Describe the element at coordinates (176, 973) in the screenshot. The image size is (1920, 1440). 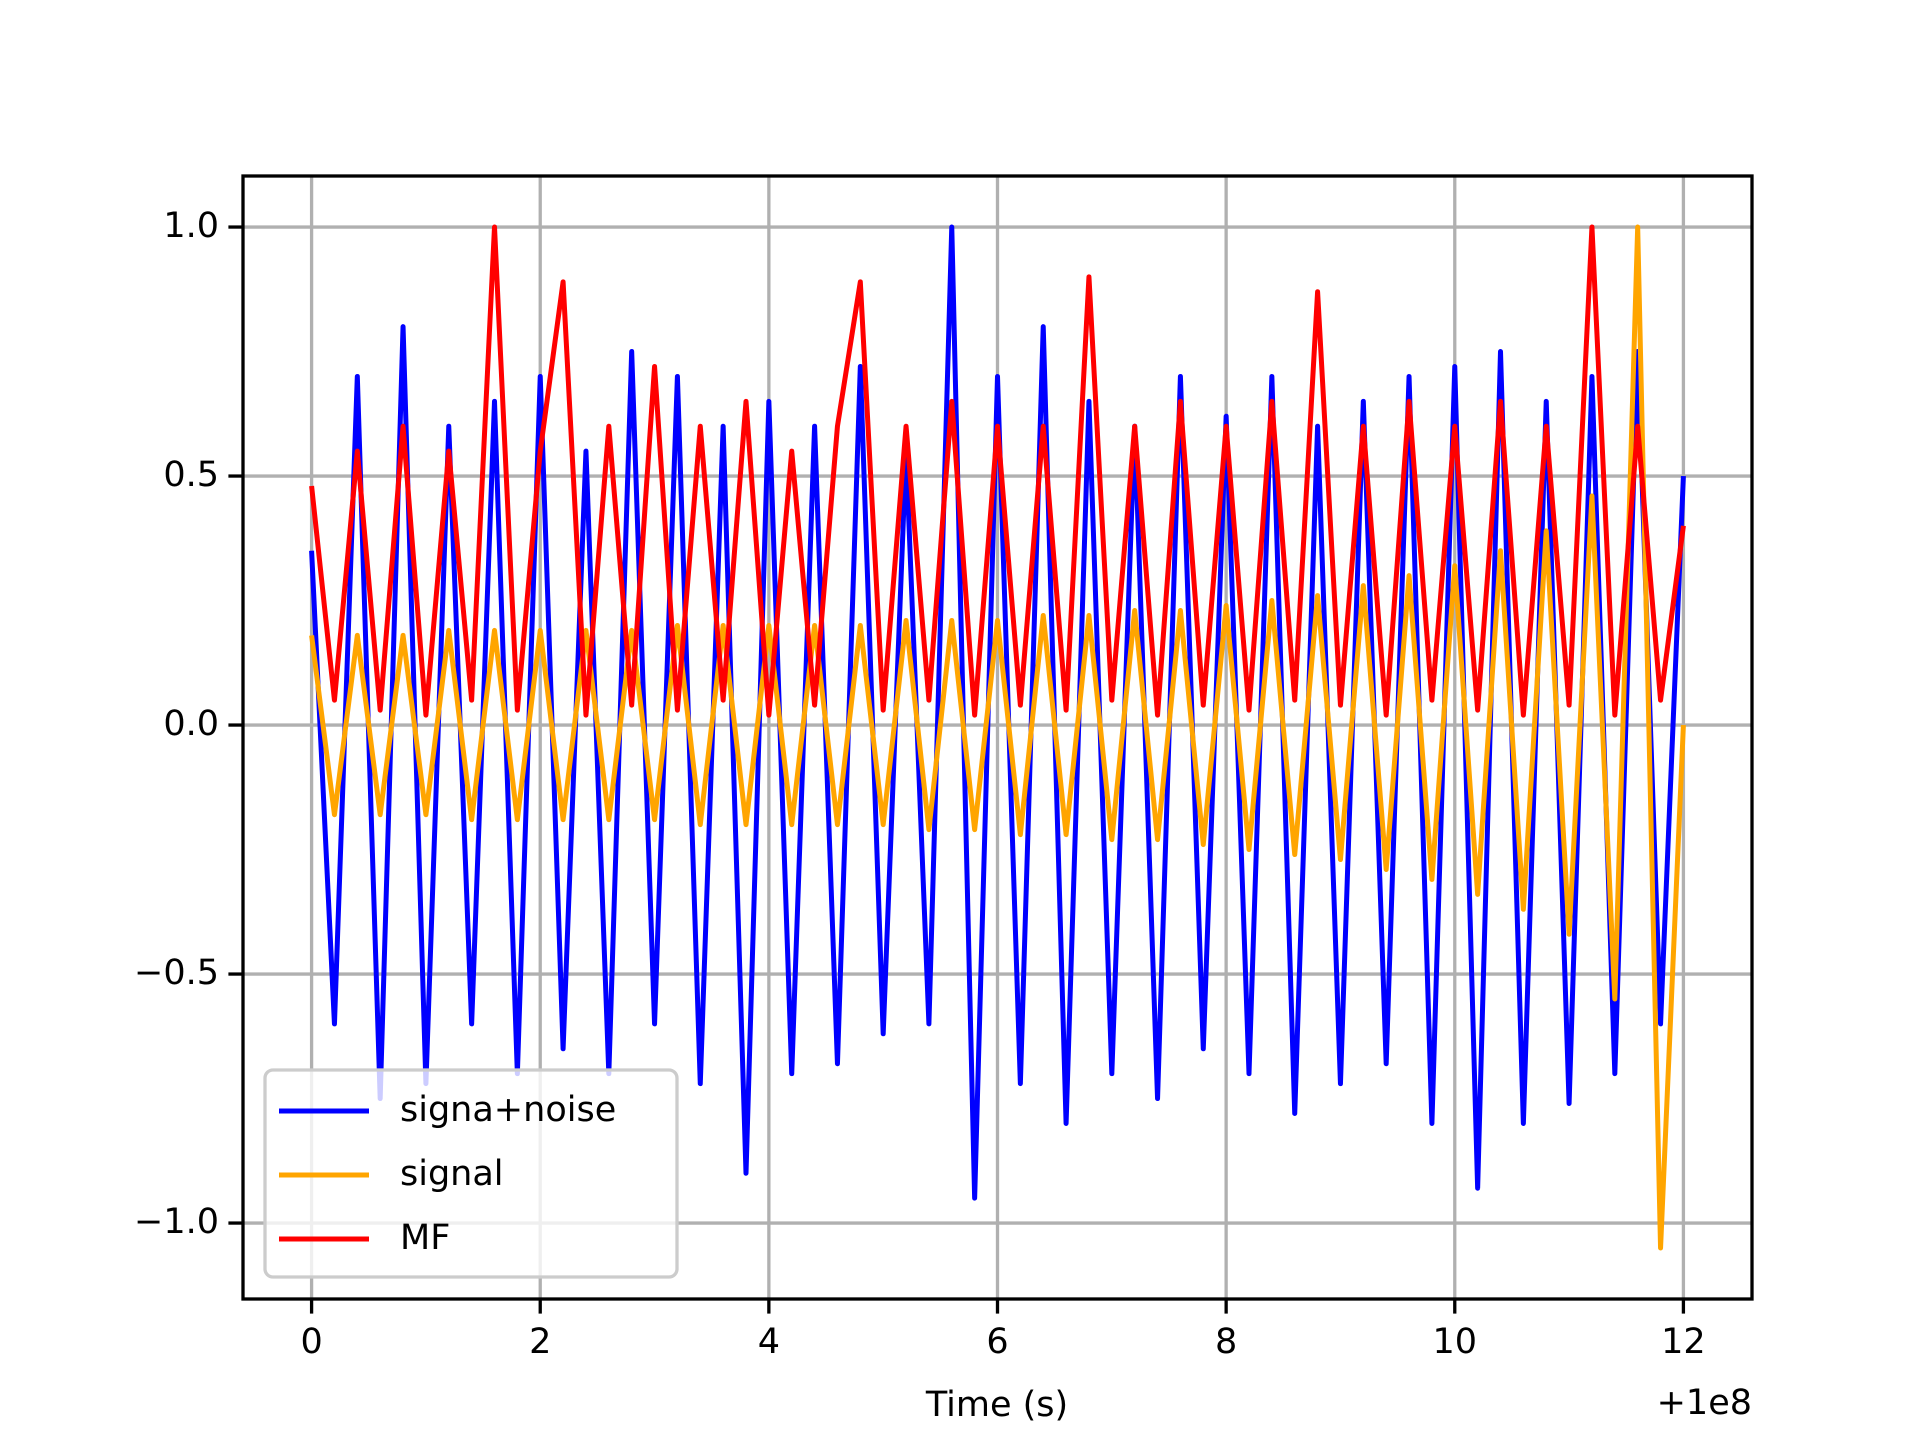
I see `y-tick-label: −0.5` at that location.